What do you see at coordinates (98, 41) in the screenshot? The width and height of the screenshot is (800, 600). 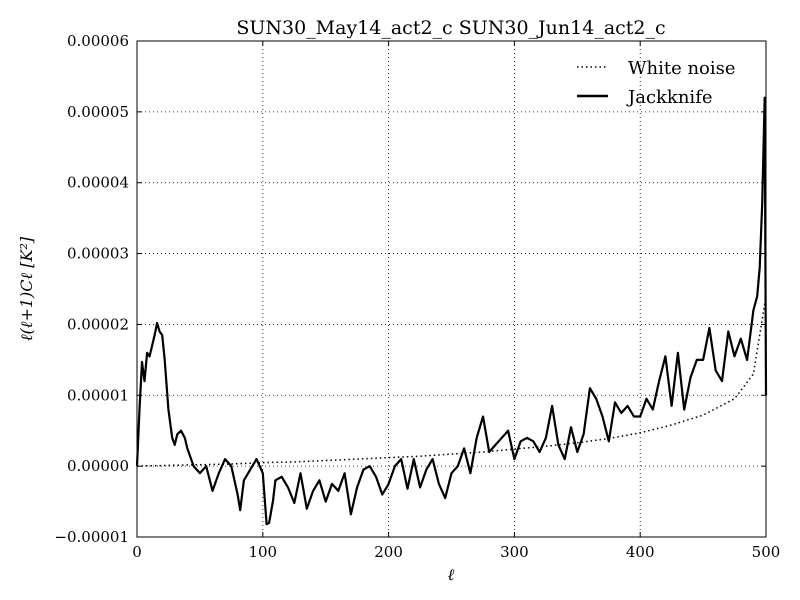 I see `y-tick-label: 0.00006` at bounding box center [98, 41].